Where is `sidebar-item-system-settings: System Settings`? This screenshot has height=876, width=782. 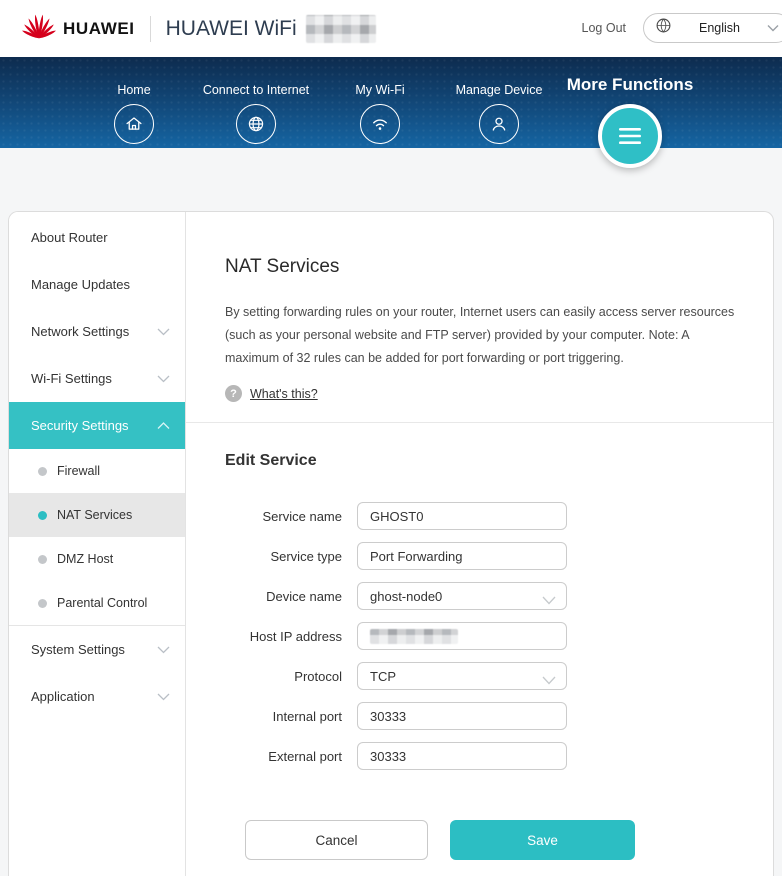 sidebar-item-system-settings: System Settings is located at coordinates (97, 649).